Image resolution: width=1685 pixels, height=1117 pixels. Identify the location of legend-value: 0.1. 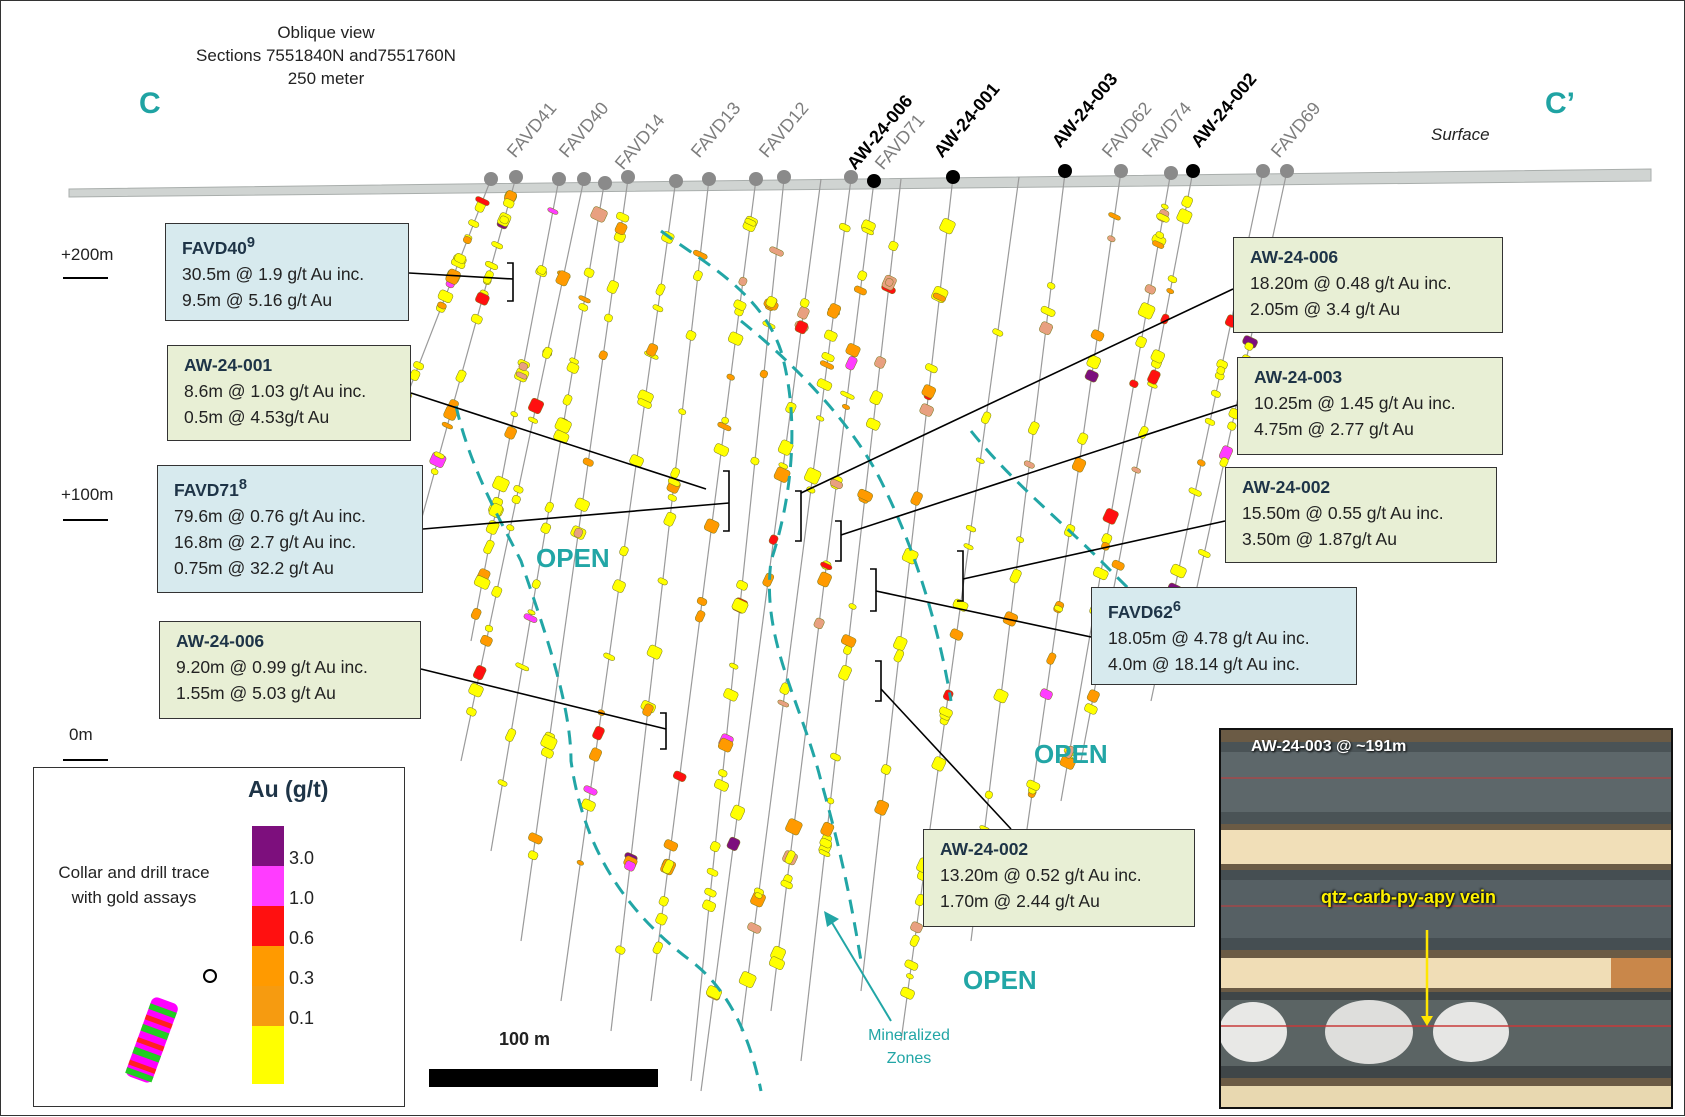
(302, 1018).